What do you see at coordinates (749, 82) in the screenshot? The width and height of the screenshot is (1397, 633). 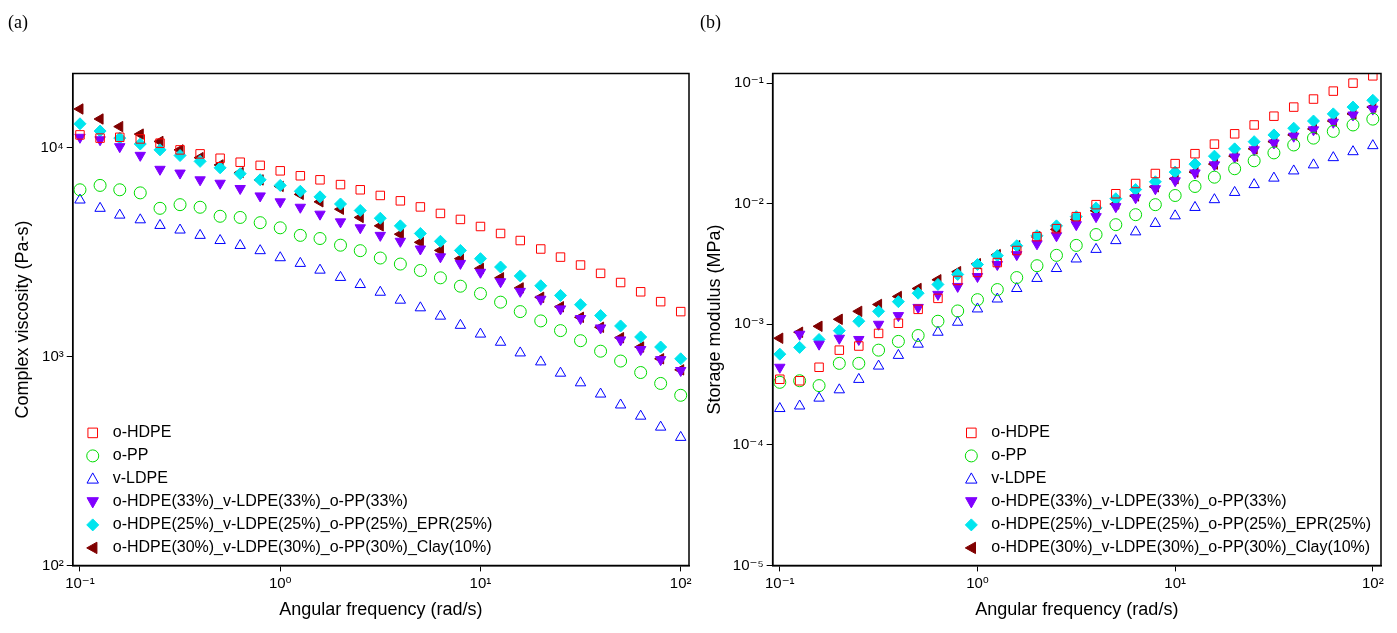 I see `y-tick-label: 10⁻¹` at bounding box center [749, 82].